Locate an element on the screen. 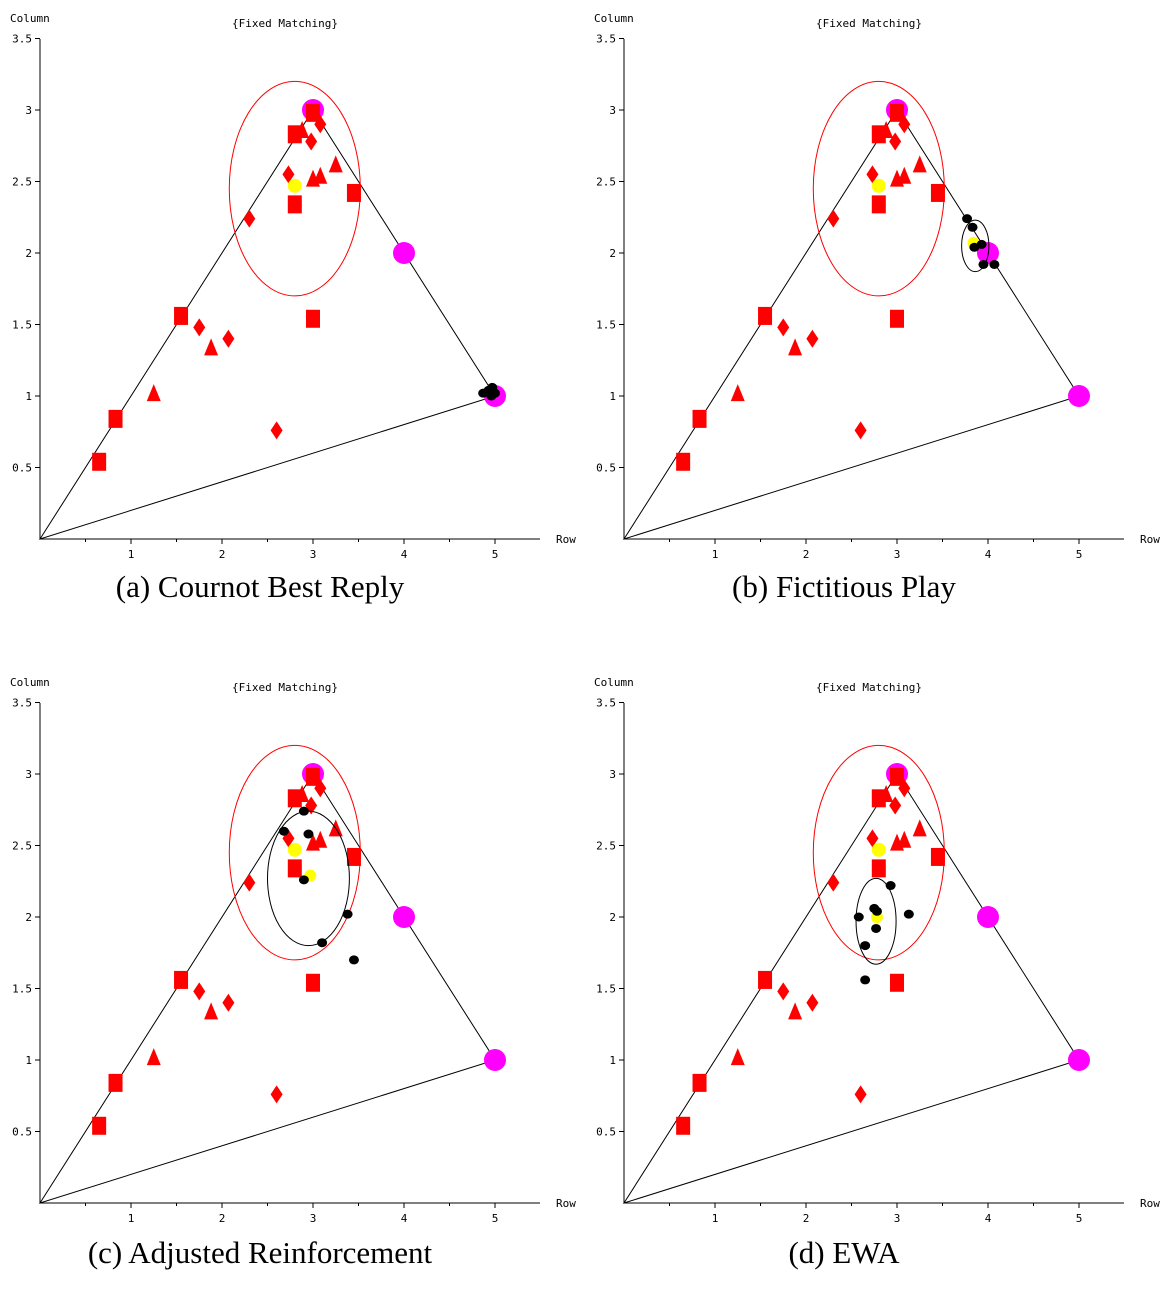 Image resolution: width=1169 pixels, height=1300 pixels. y-tick-label: 1.5 is located at coordinates (22, 325).